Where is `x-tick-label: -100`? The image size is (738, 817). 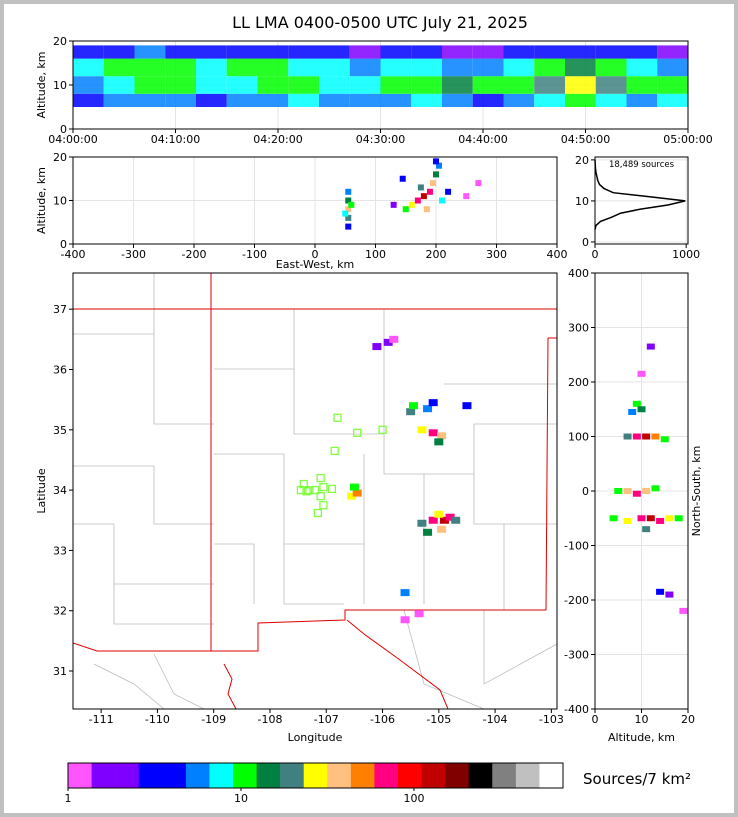 x-tick-label: -100 is located at coordinates (254, 254).